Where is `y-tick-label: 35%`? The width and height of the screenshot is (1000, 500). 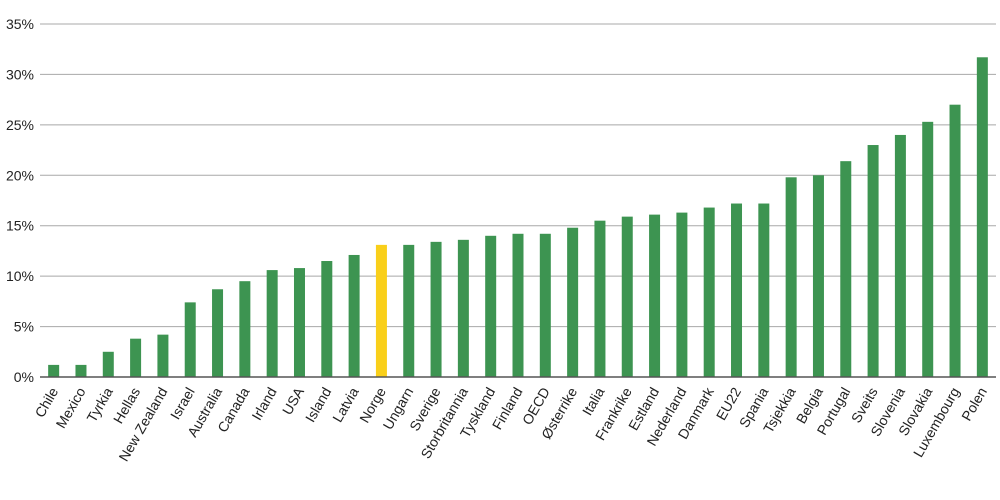
y-tick-label: 35% is located at coordinates (20, 24).